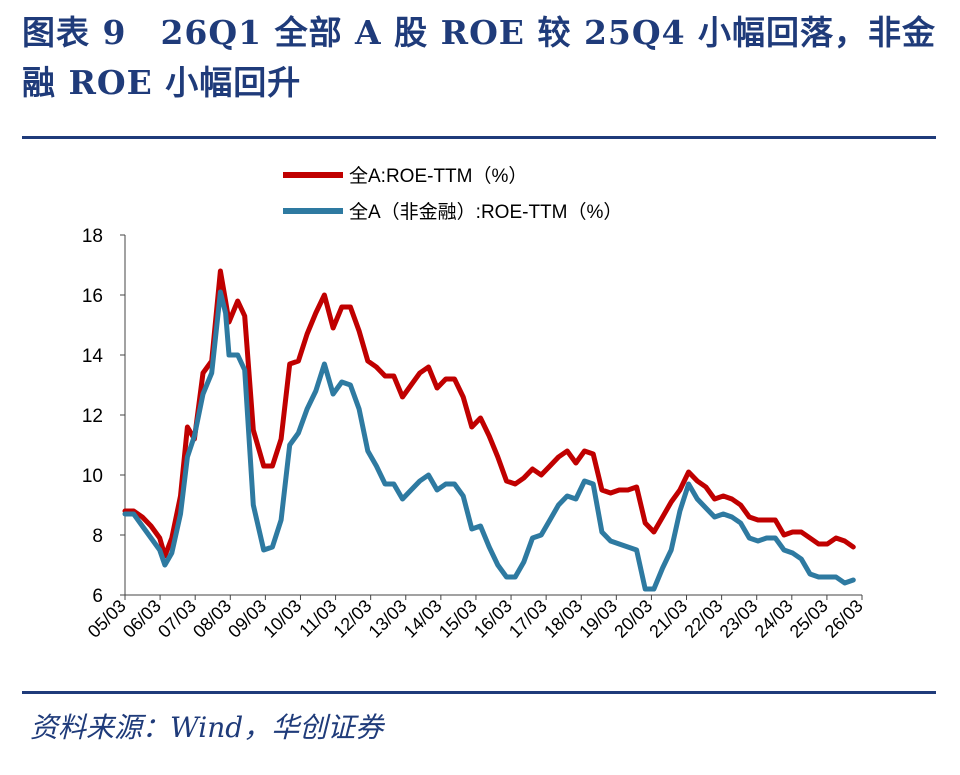  What do you see at coordinates (598, 619) in the screenshot?
I see `x-tick-label: 19/03` at bounding box center [598, 619].